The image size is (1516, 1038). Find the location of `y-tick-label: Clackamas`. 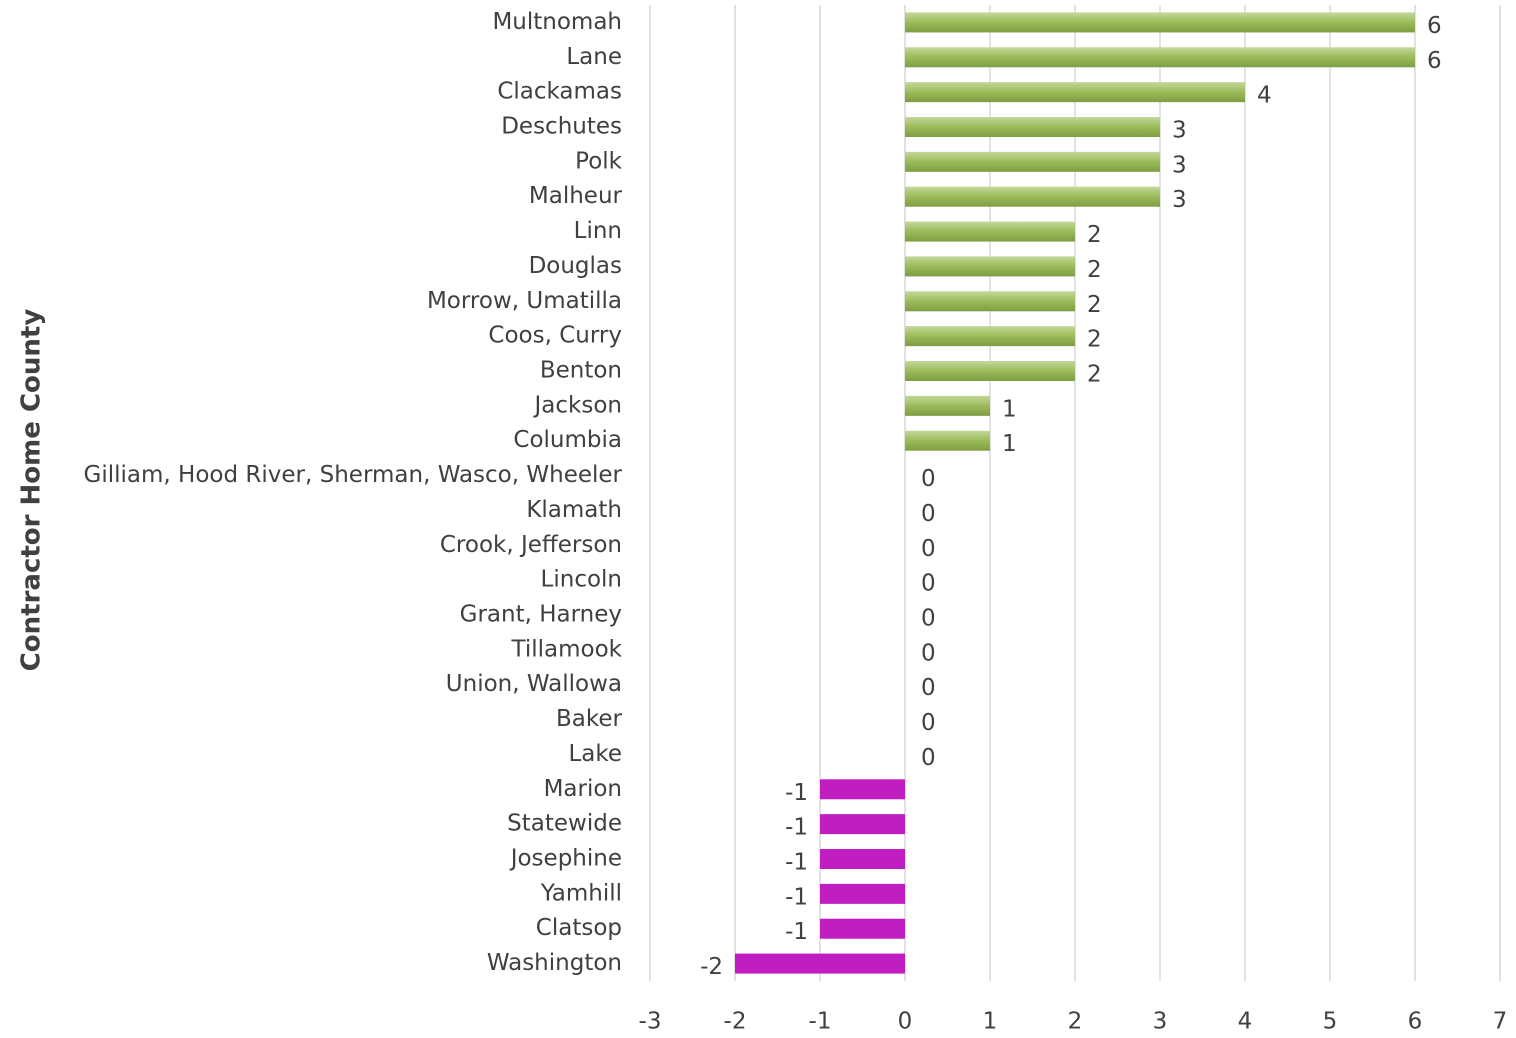

y-tick-label: Clackamas is located at coordinates (559, 92).